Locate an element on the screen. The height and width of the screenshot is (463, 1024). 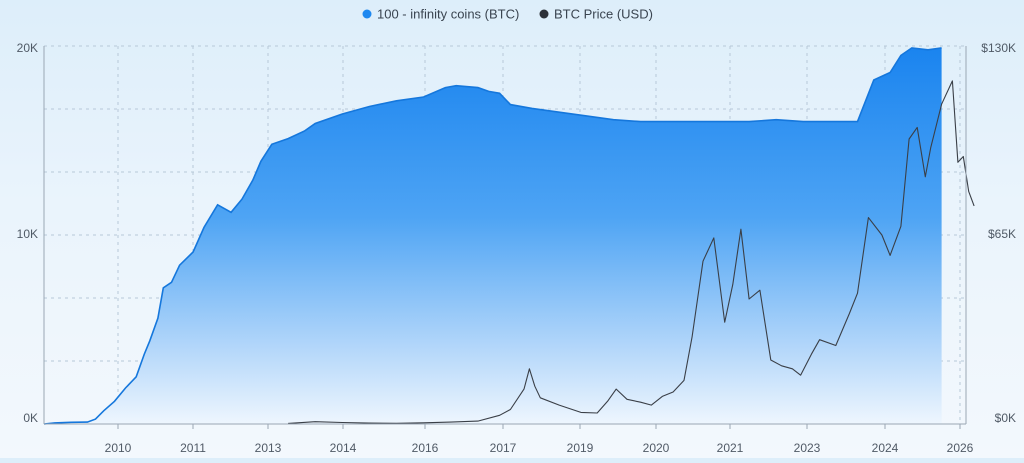
x-tick-label: 2014 is located at coordinates (343, 448).